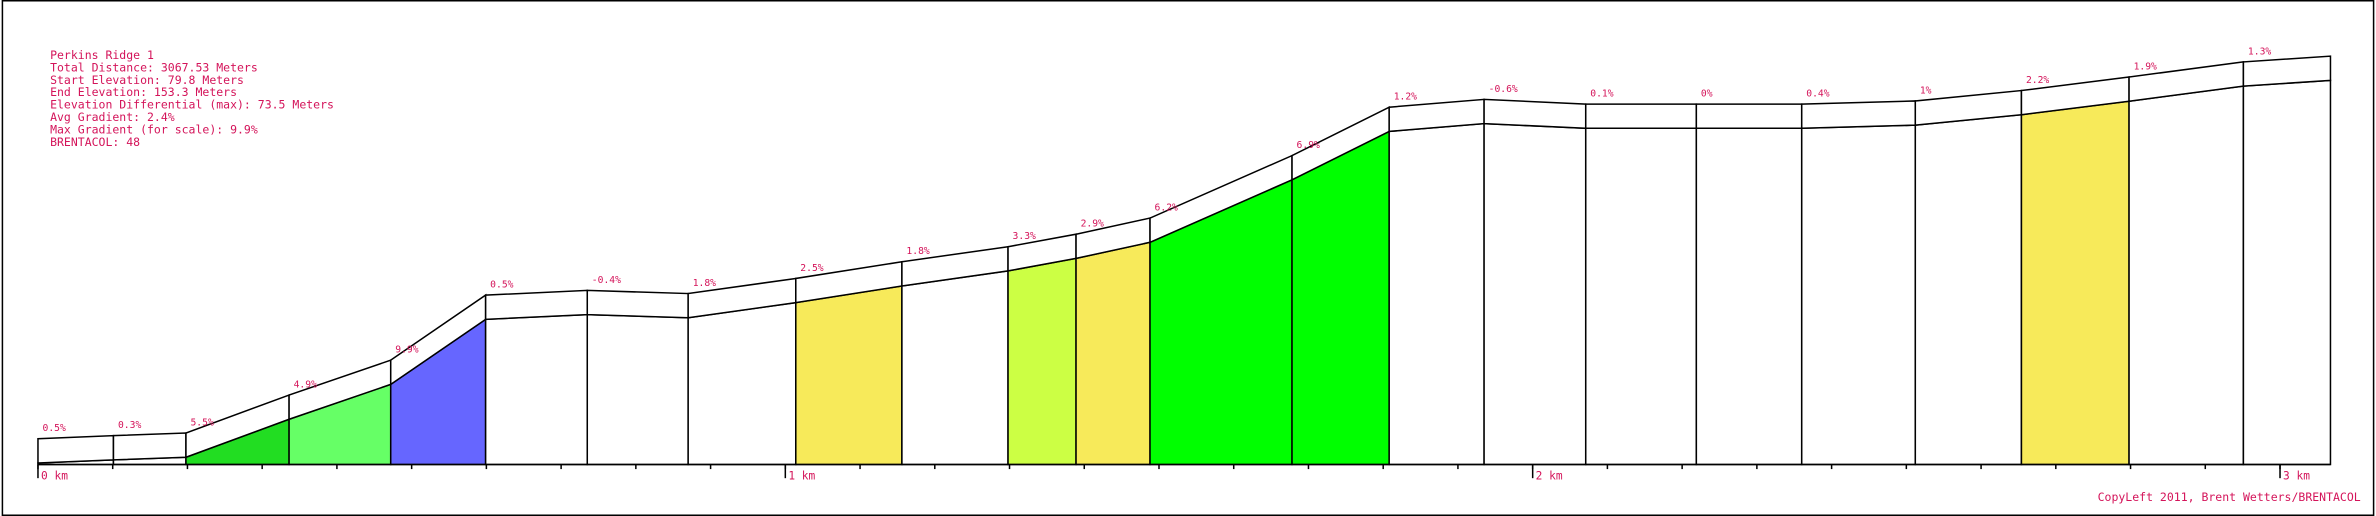 Image resolution: width=2376 pixels, height=516 pixels. I want to click on gradient-label: 0%, so click(1707, 94).